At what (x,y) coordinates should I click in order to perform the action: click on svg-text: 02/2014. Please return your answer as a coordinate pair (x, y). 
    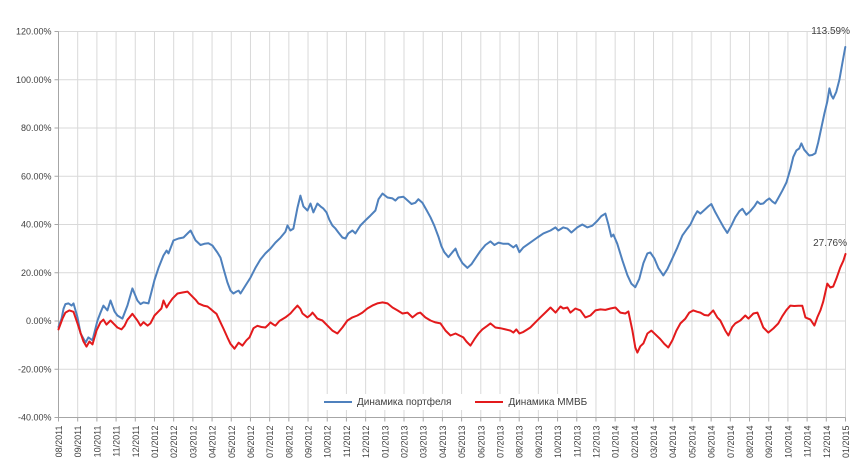
    Looking at the image, I should click on (635, 442).